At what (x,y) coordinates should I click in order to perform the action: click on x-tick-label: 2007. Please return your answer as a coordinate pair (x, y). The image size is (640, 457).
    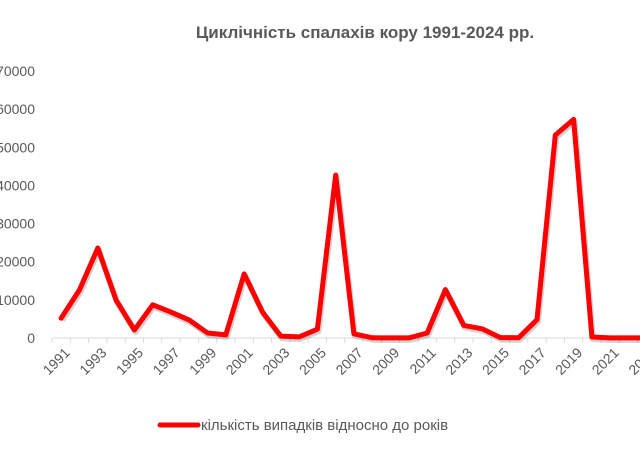
    Looking at the image, I should click on (348, 360).